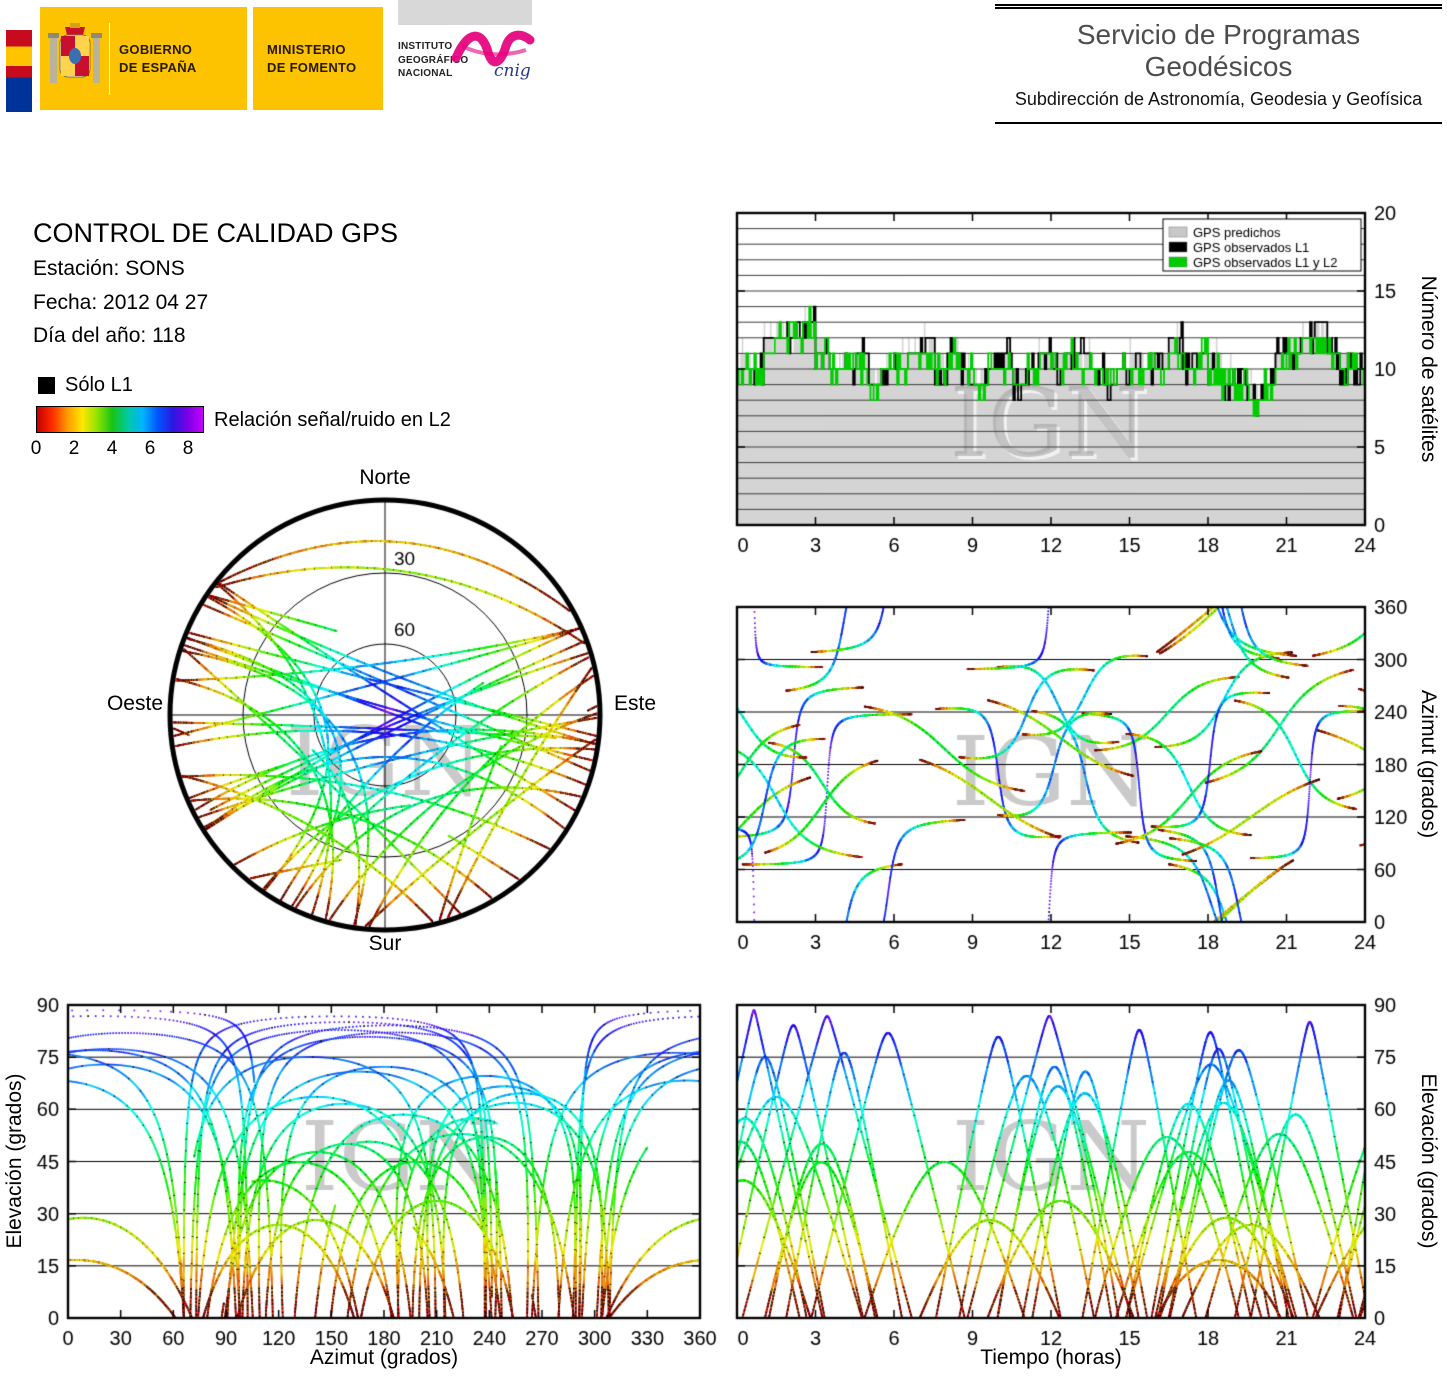 The height and width of the screenshot is (1378, 1447). Describe the element at coordinates (134, 703) in the screenshot. I see `skyplot-west-label: Oeste` at that location.